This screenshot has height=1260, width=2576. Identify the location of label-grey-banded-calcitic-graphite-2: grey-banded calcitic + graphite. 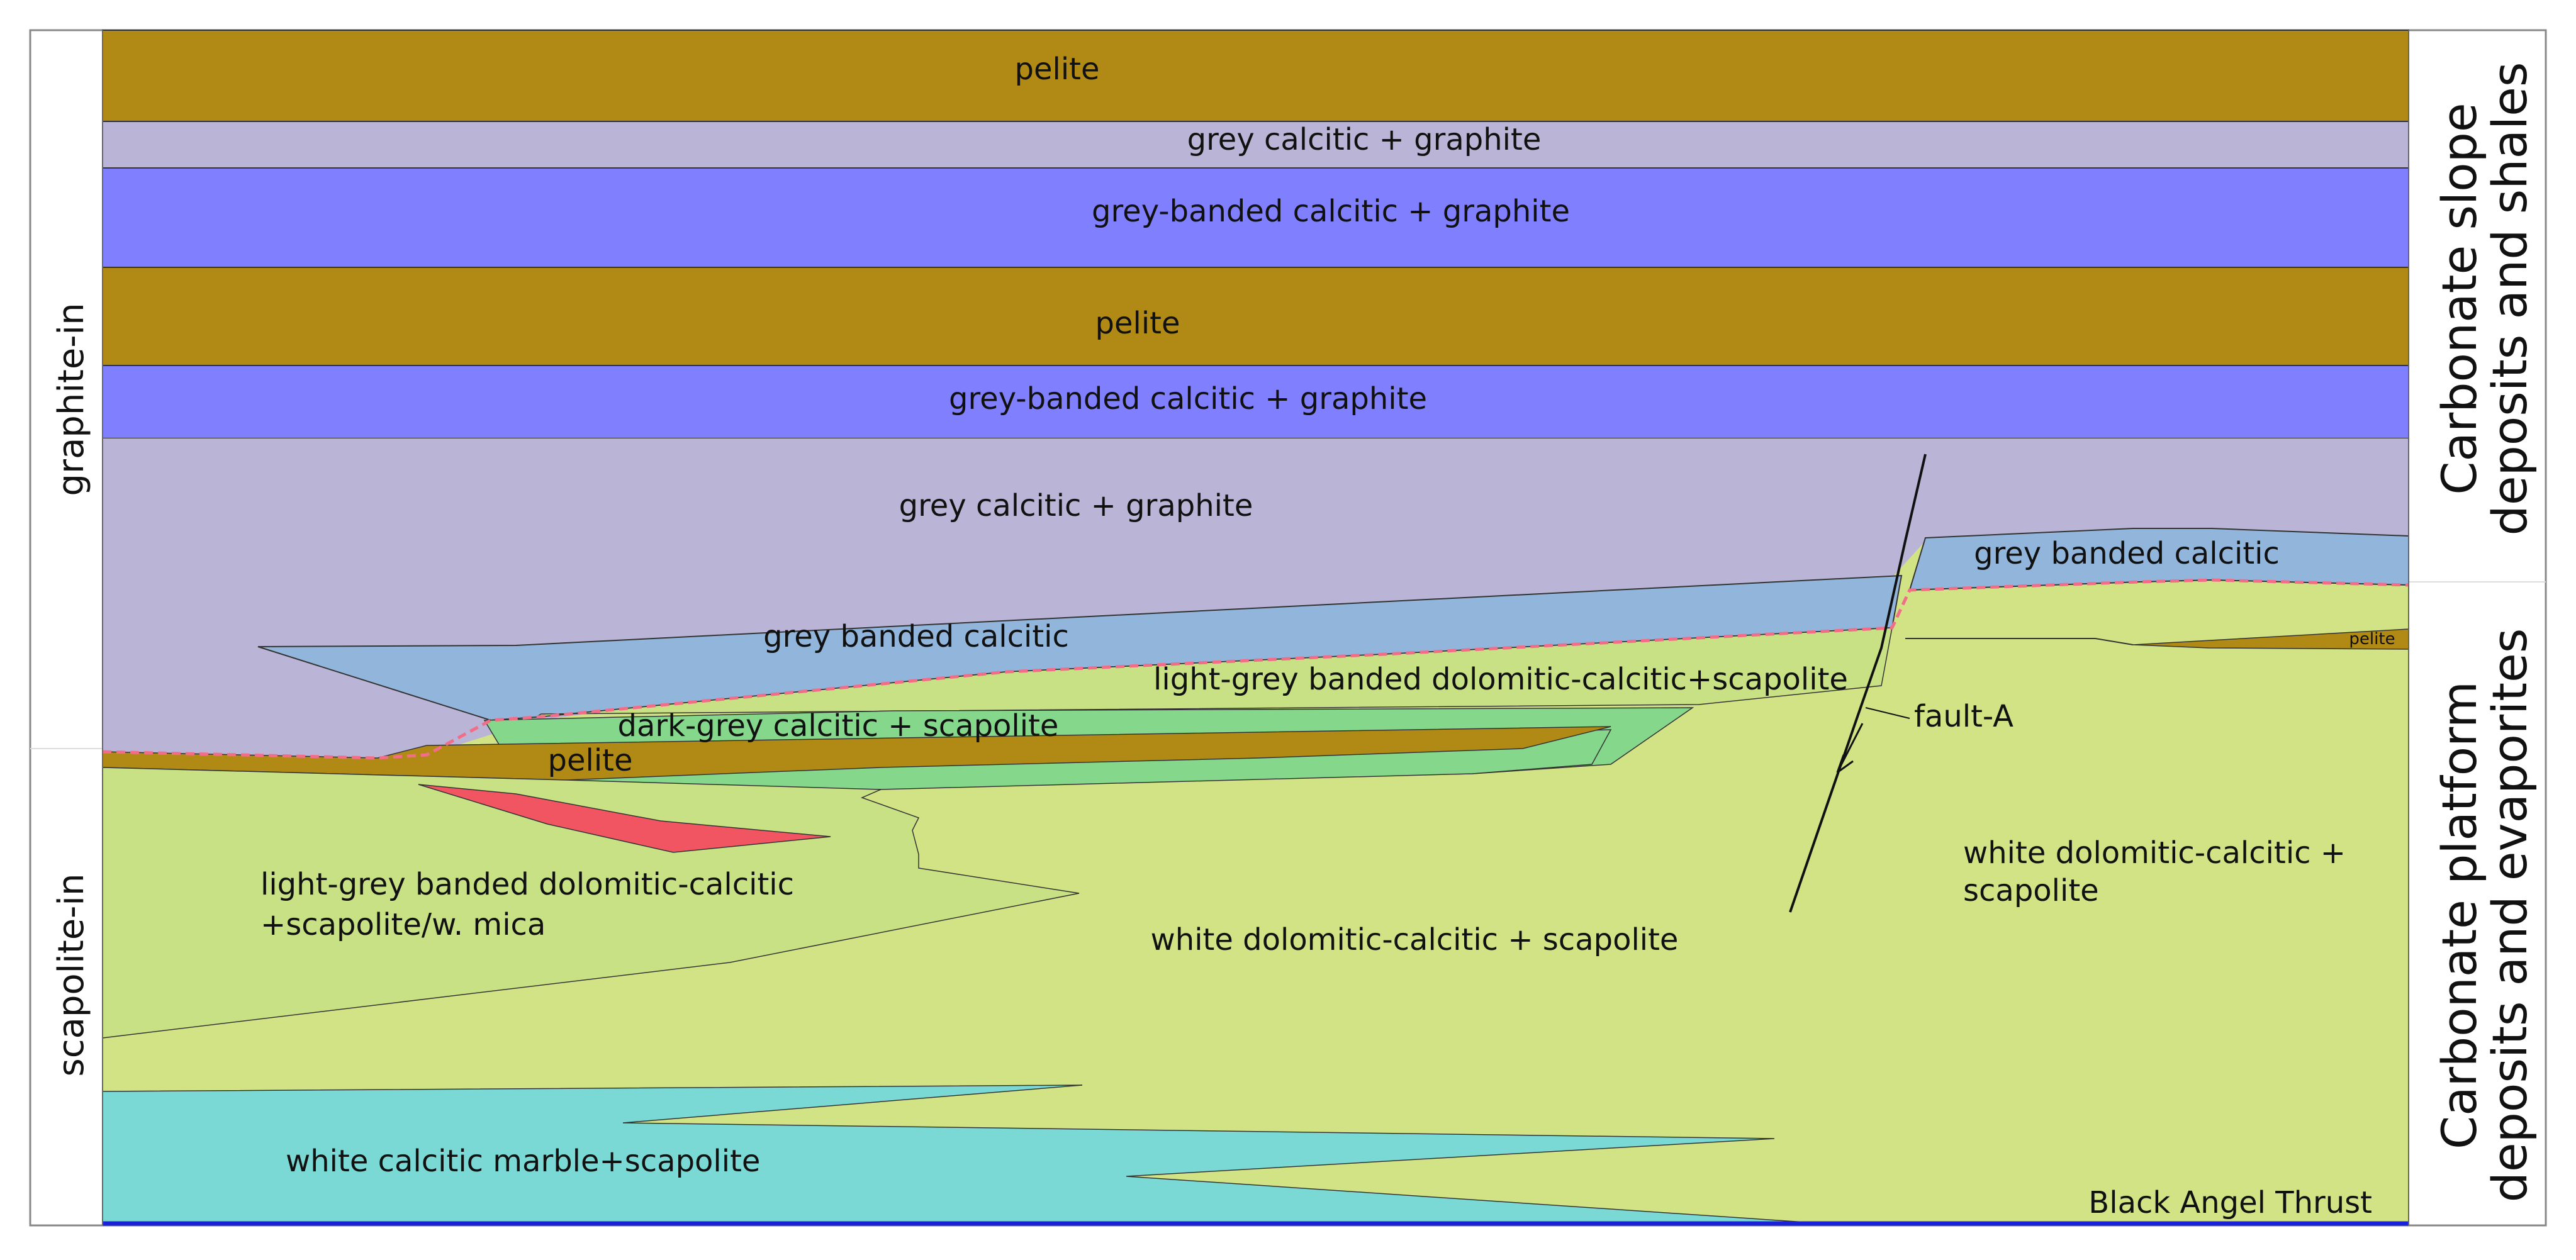
(1188, 398).